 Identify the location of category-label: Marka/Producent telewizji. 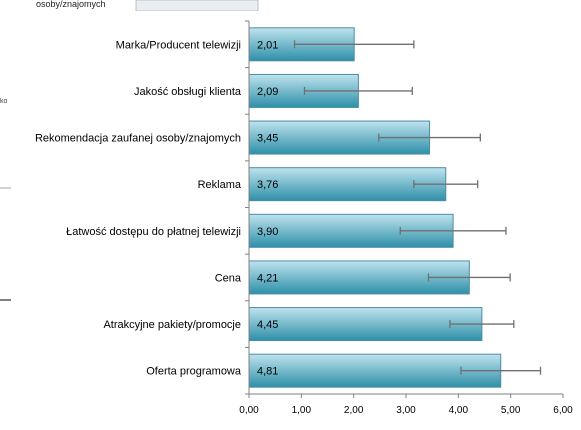
(178, 45).